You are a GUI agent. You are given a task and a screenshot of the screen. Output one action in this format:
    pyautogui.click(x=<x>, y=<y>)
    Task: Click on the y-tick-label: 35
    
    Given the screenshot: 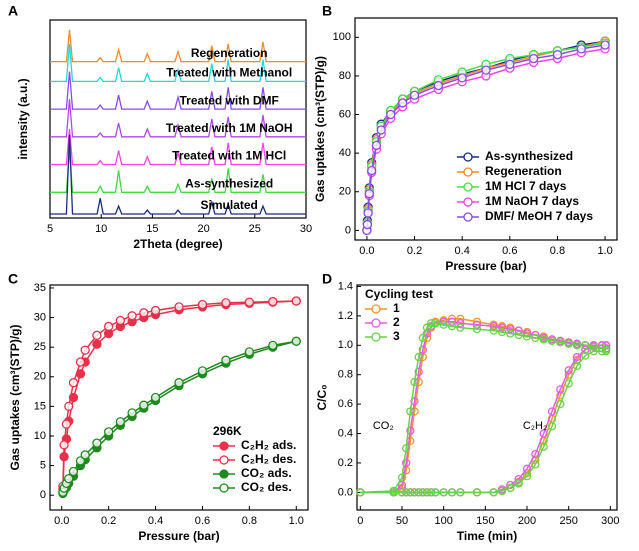 What is the action you would take?
    pyautogui.click(x=40, y=288)
    